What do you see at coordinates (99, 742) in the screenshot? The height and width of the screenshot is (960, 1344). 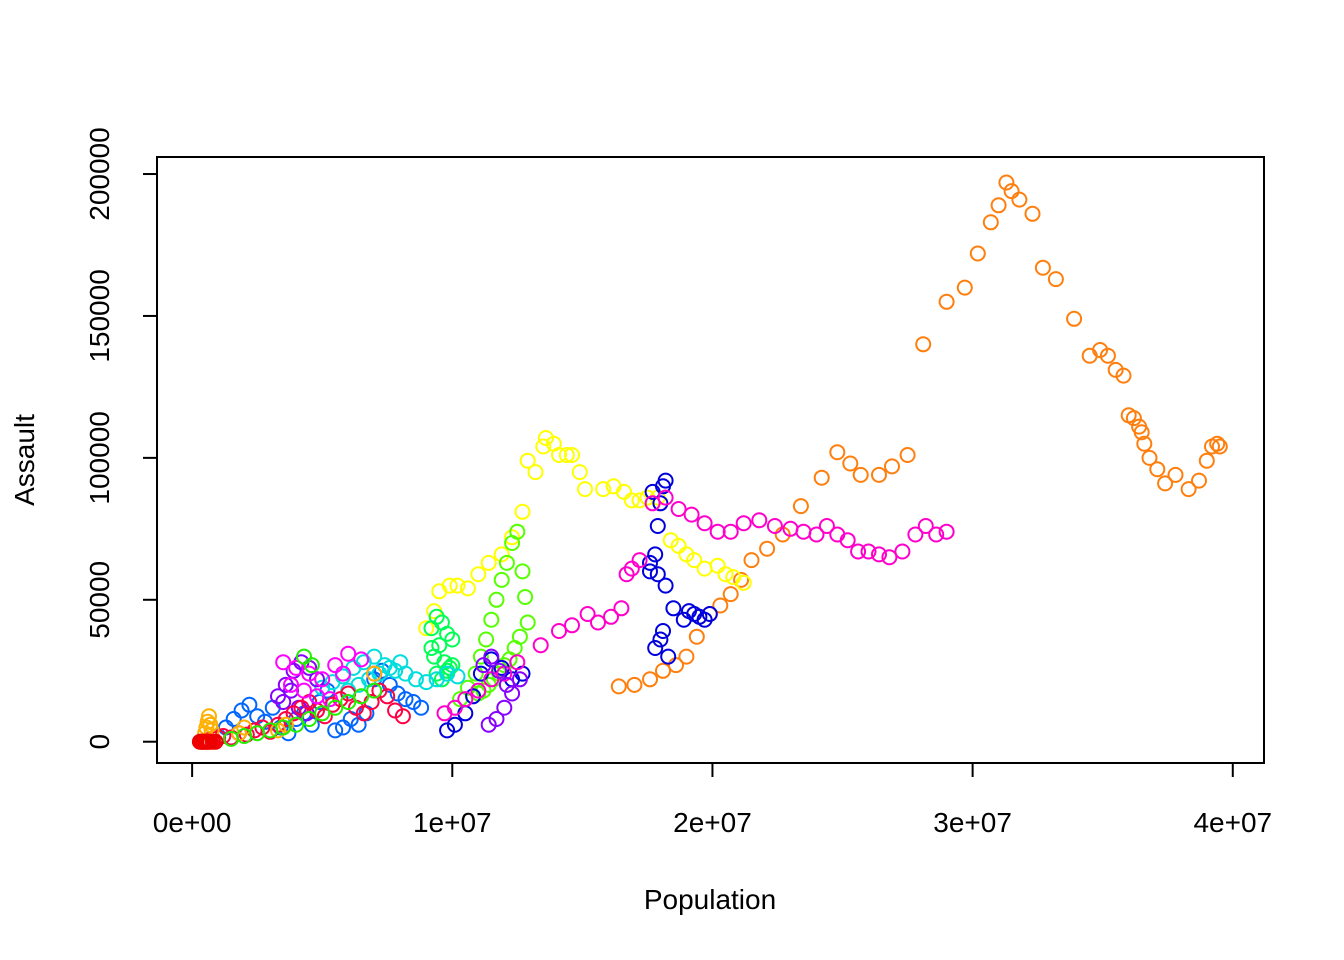 I see `y-tick-label: 0` at bounding box center [99, 742].